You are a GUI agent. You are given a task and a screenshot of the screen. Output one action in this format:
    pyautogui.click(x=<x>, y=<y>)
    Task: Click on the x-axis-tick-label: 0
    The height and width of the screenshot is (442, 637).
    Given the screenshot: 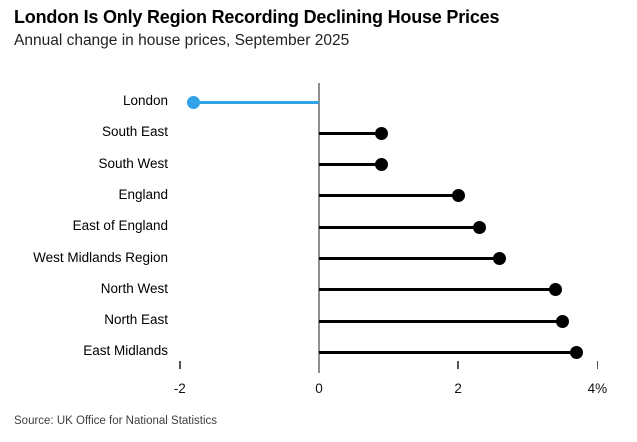 What is the action you would take?
    pyautogui.click(x=319, y=388)
    